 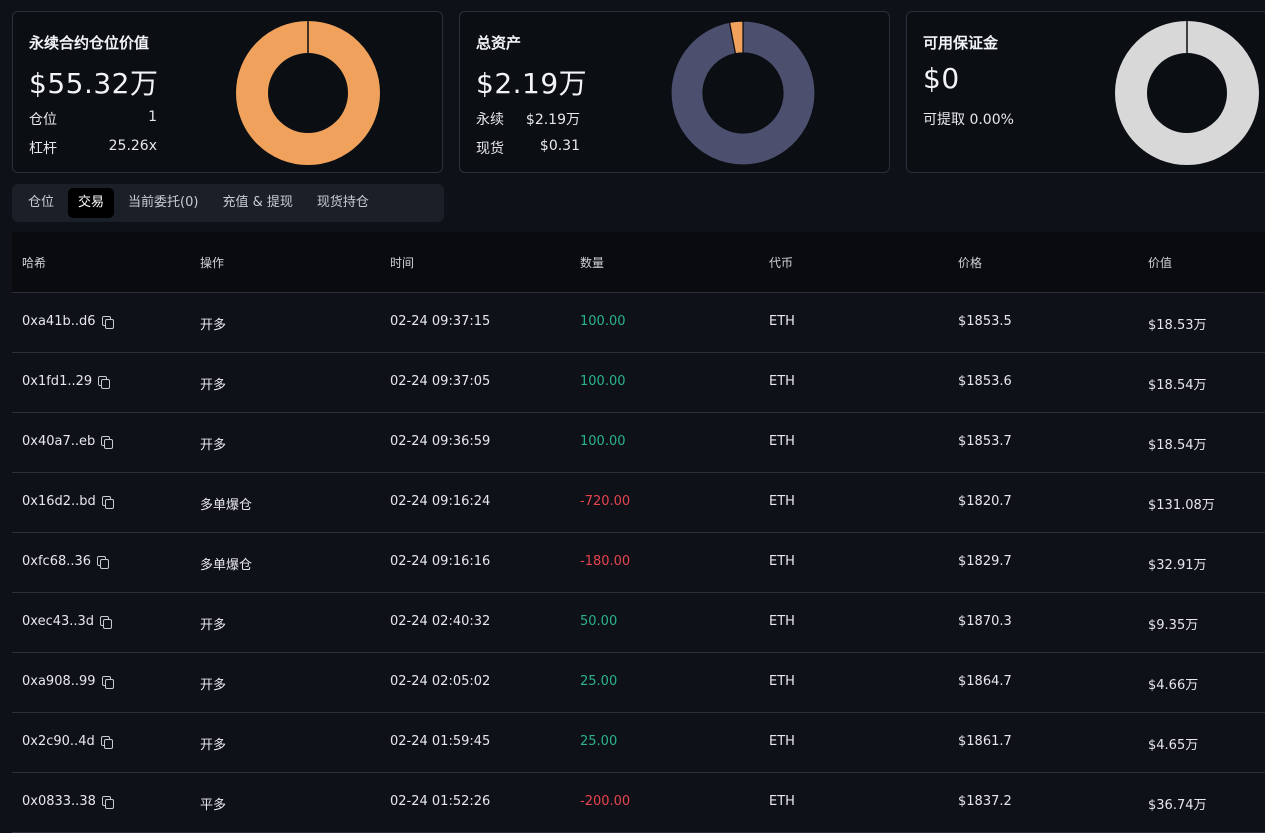 What do you see at coordinates (132, 146) in the screenshot?
I see `leverage-value: 25.26x` at bounding box center [132, 146].